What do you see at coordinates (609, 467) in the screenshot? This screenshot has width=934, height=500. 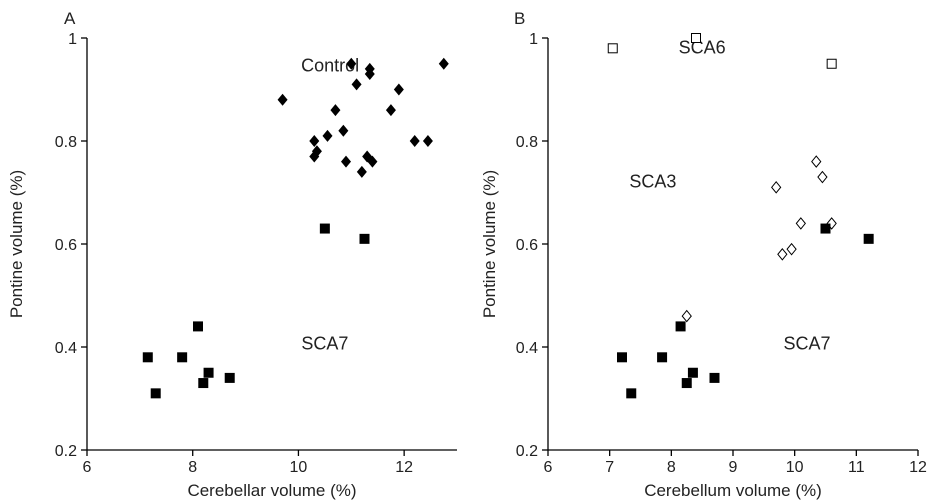 I see `x-tick-label: 7` at bounding box center [609, 467].